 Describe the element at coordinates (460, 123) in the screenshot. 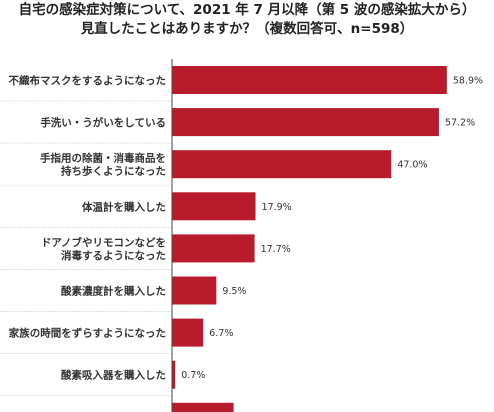

I see `value-label: 57.2%` at that location.